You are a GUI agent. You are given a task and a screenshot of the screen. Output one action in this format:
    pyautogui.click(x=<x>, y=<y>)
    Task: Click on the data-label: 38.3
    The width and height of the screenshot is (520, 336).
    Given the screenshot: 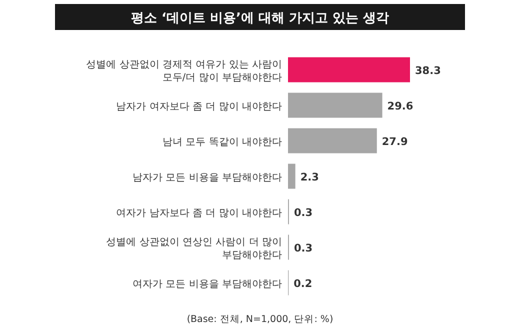 What is the action you would take?
    pyautogui.click(x=428, y=70)
    